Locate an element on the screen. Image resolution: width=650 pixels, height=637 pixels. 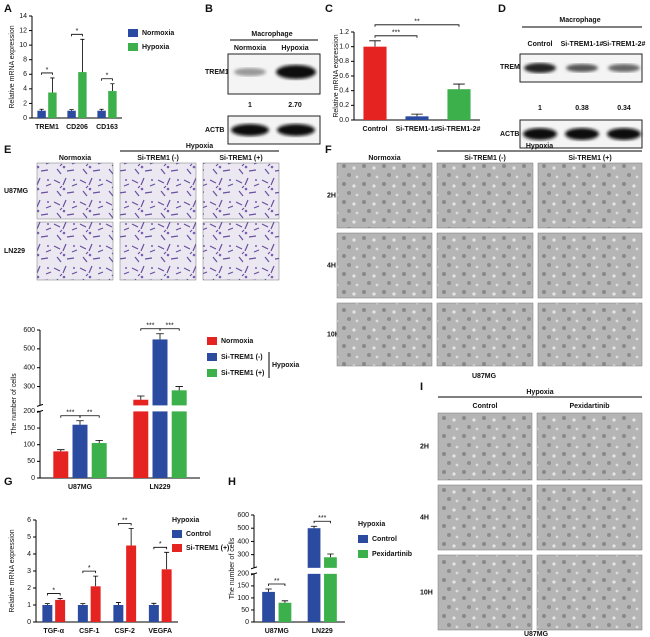
y-tick-label: 300 is located at coordinates (29, 386).